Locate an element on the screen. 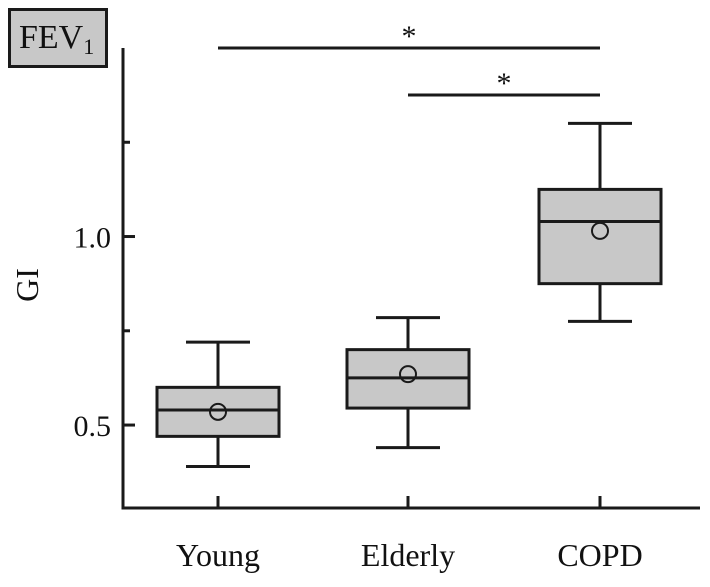 This screenshot has width=710, height=587. x-tick-label: COPD is located at coordinates (599, 555).